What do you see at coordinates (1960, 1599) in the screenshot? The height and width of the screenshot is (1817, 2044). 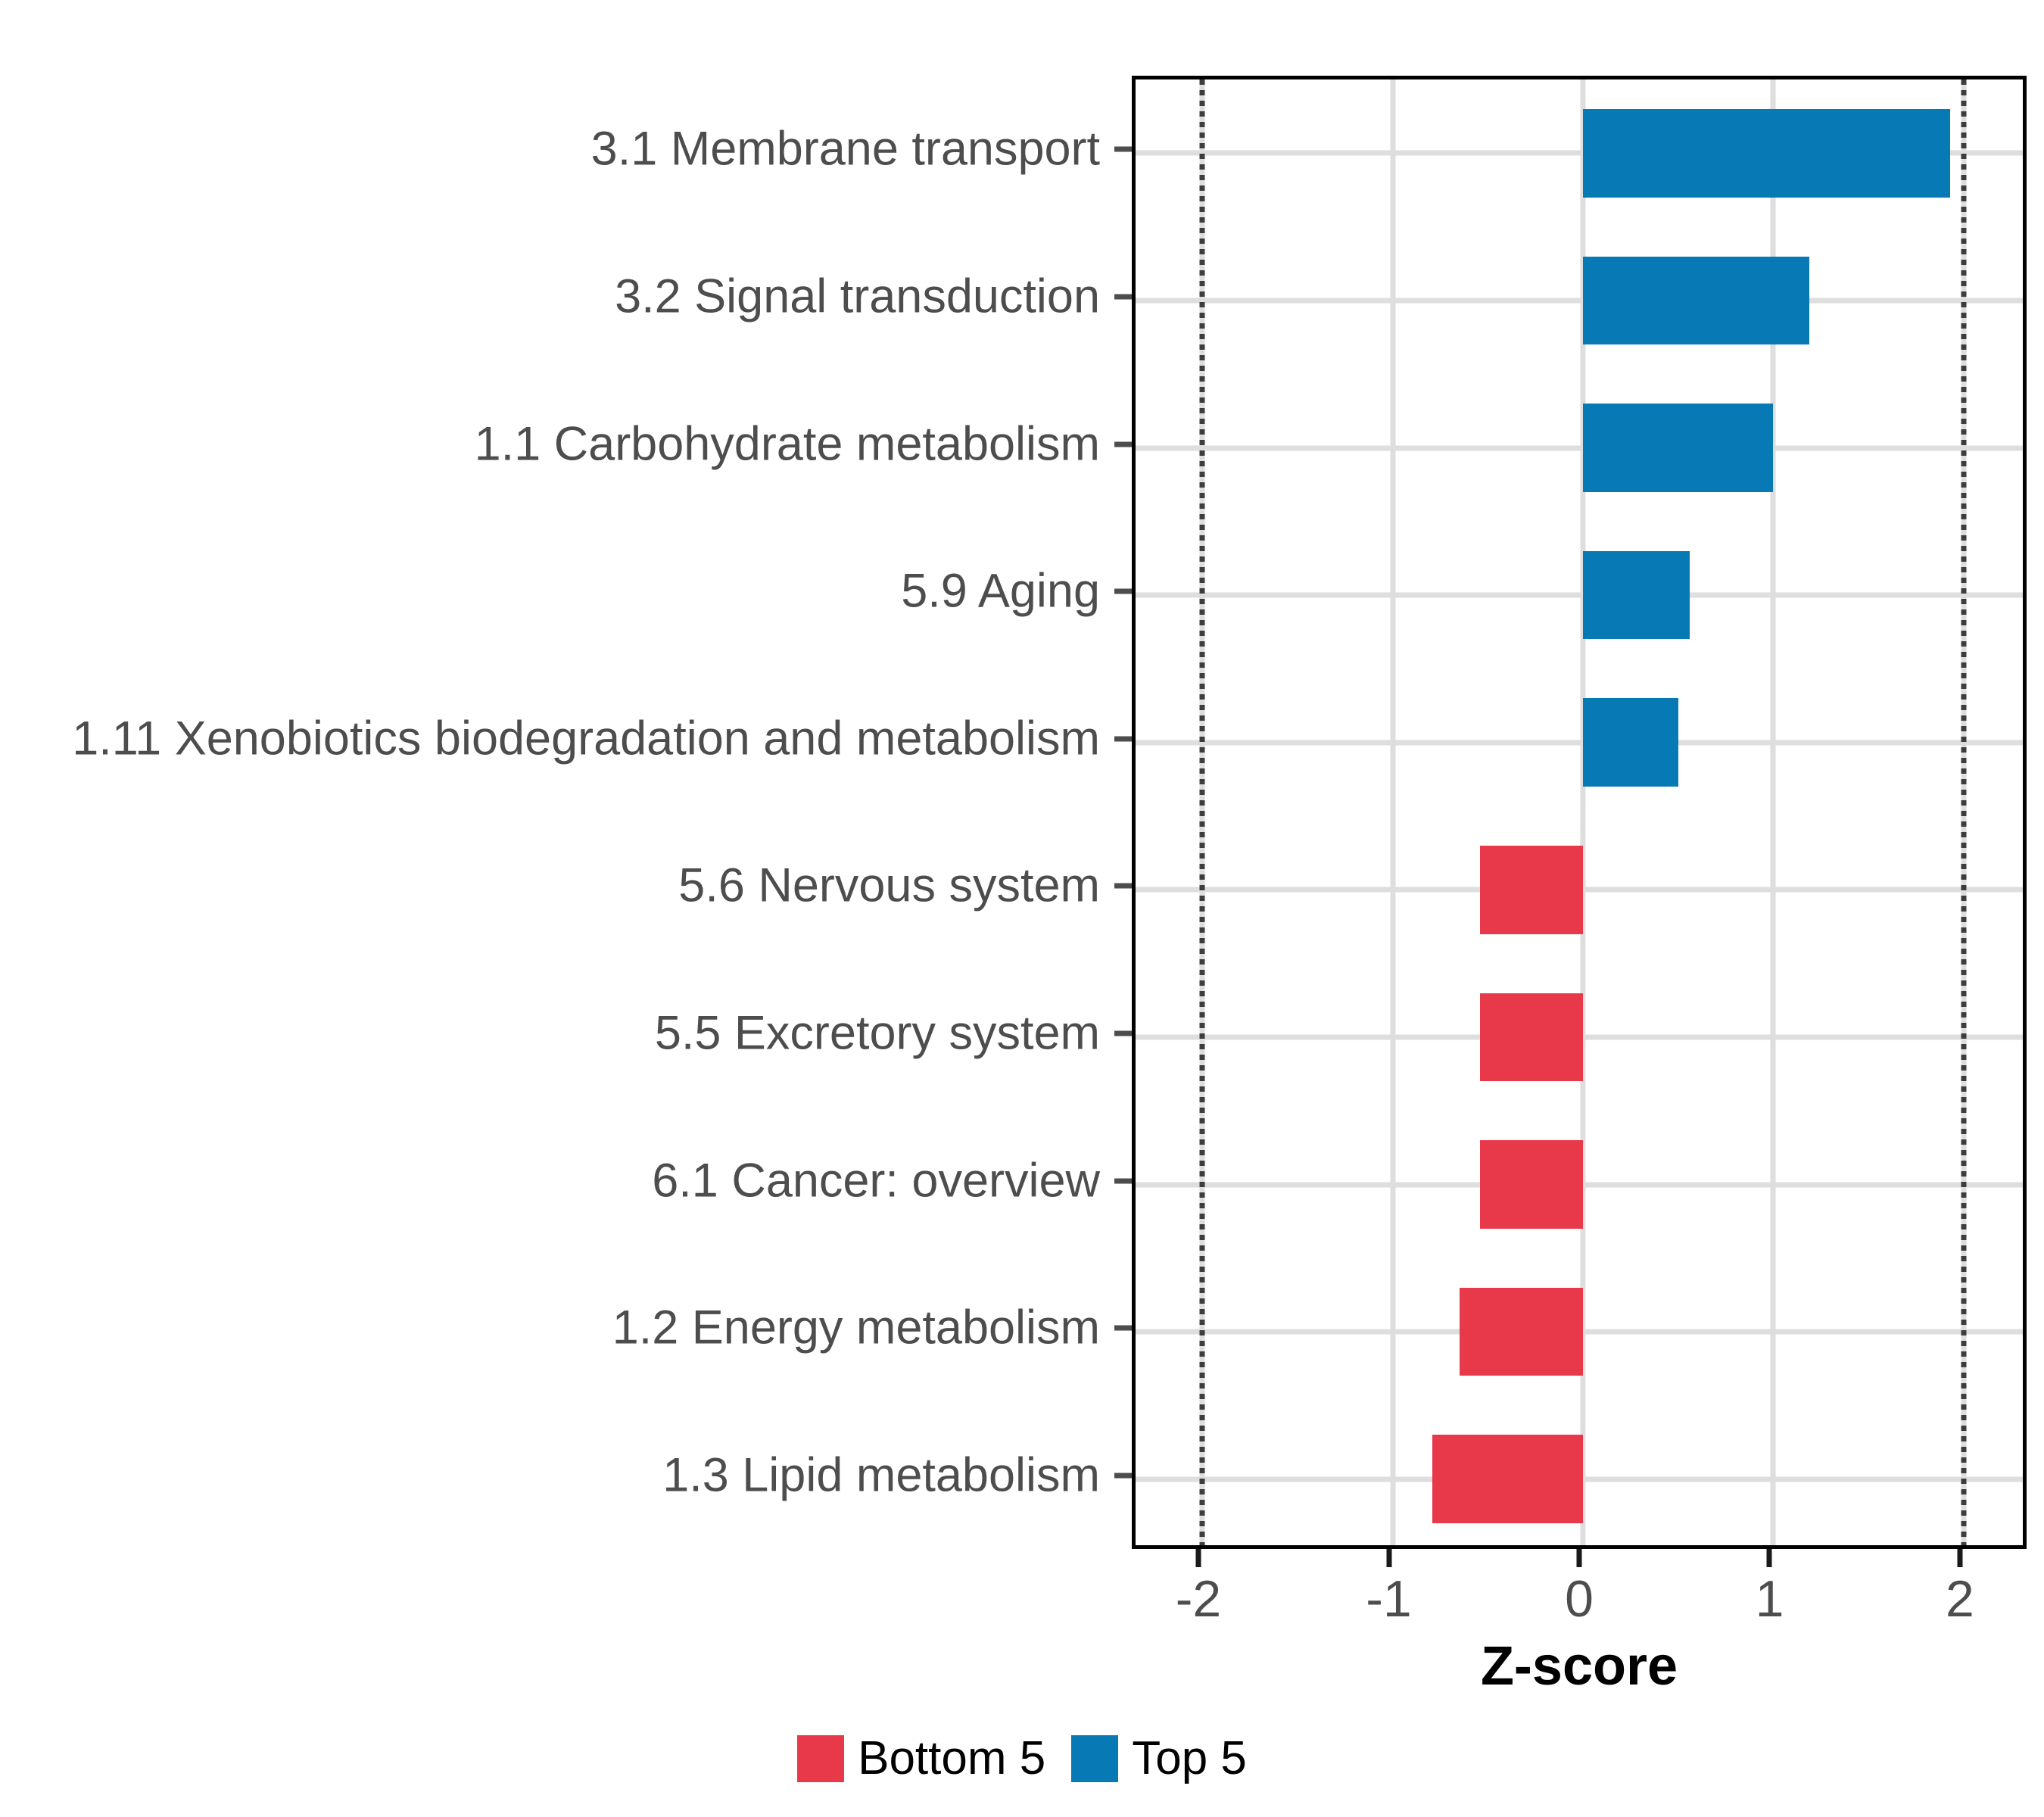 I see `x-axis-tick-label: 2` at bounding box center [1960, 1599].